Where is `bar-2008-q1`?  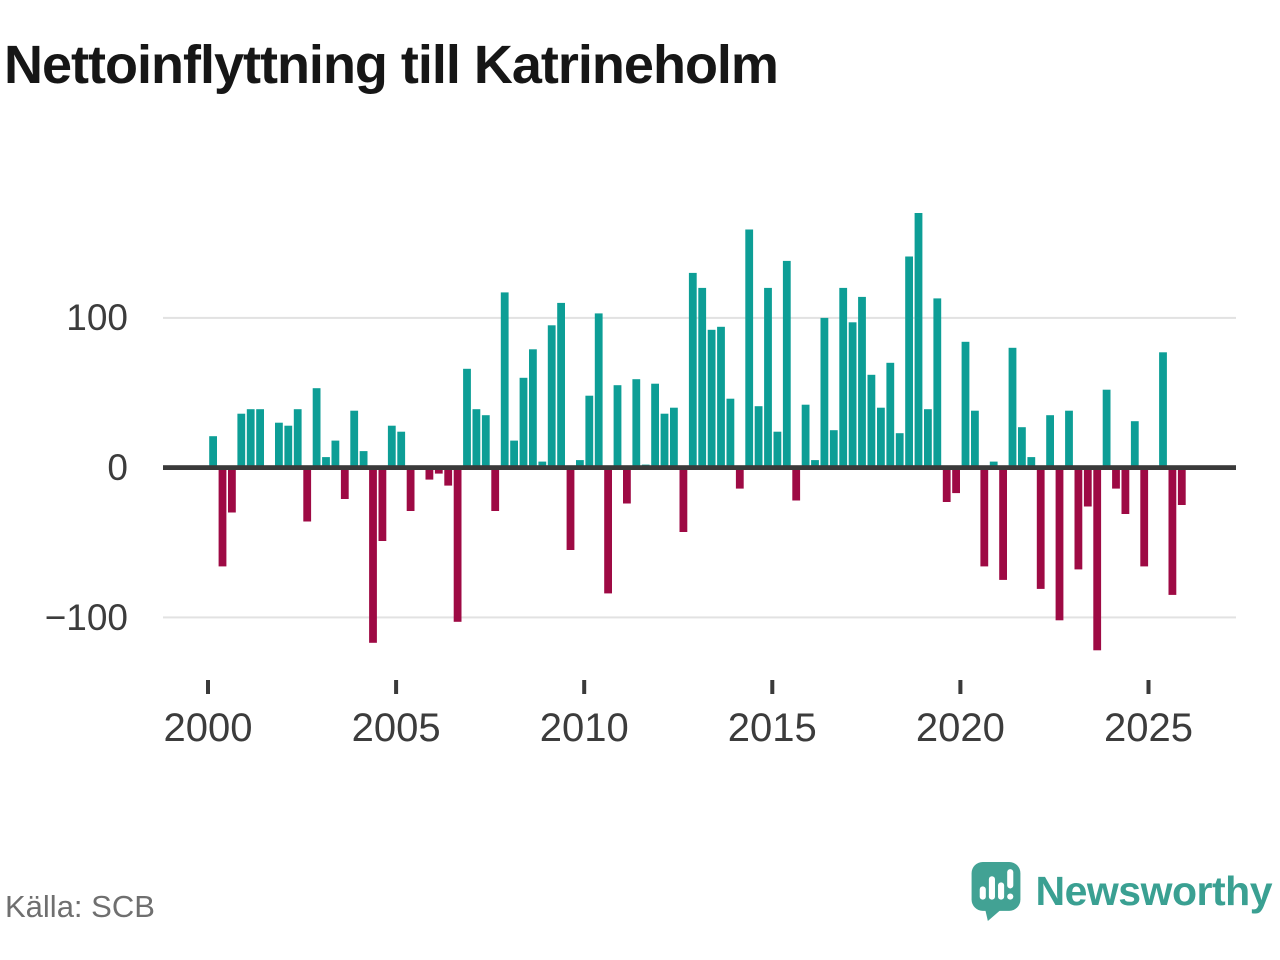 bar-2008-q1 is located at coordinates (514, 454).